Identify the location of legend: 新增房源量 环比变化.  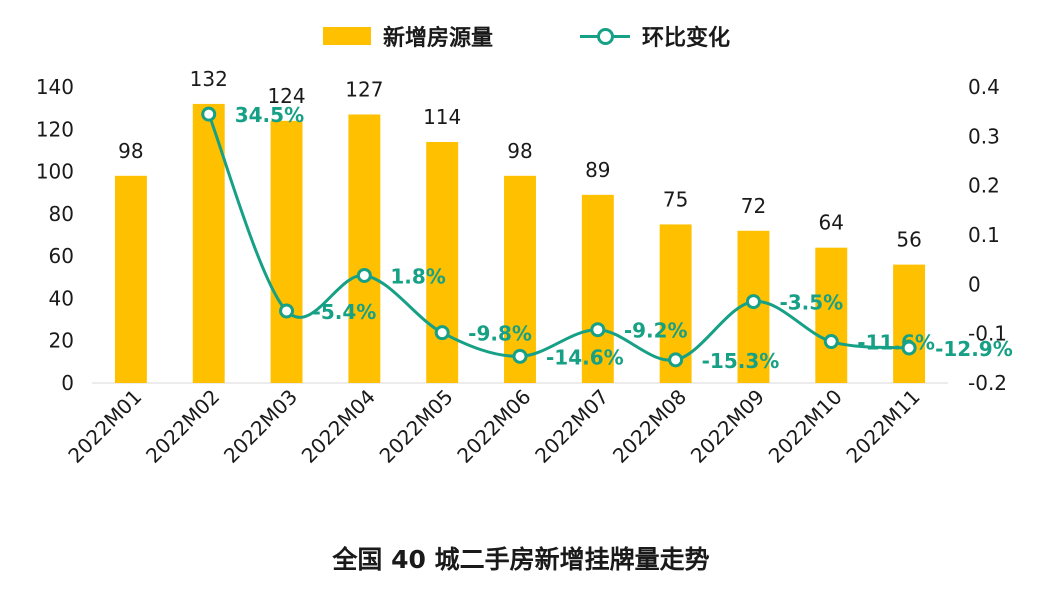
(521, 35).